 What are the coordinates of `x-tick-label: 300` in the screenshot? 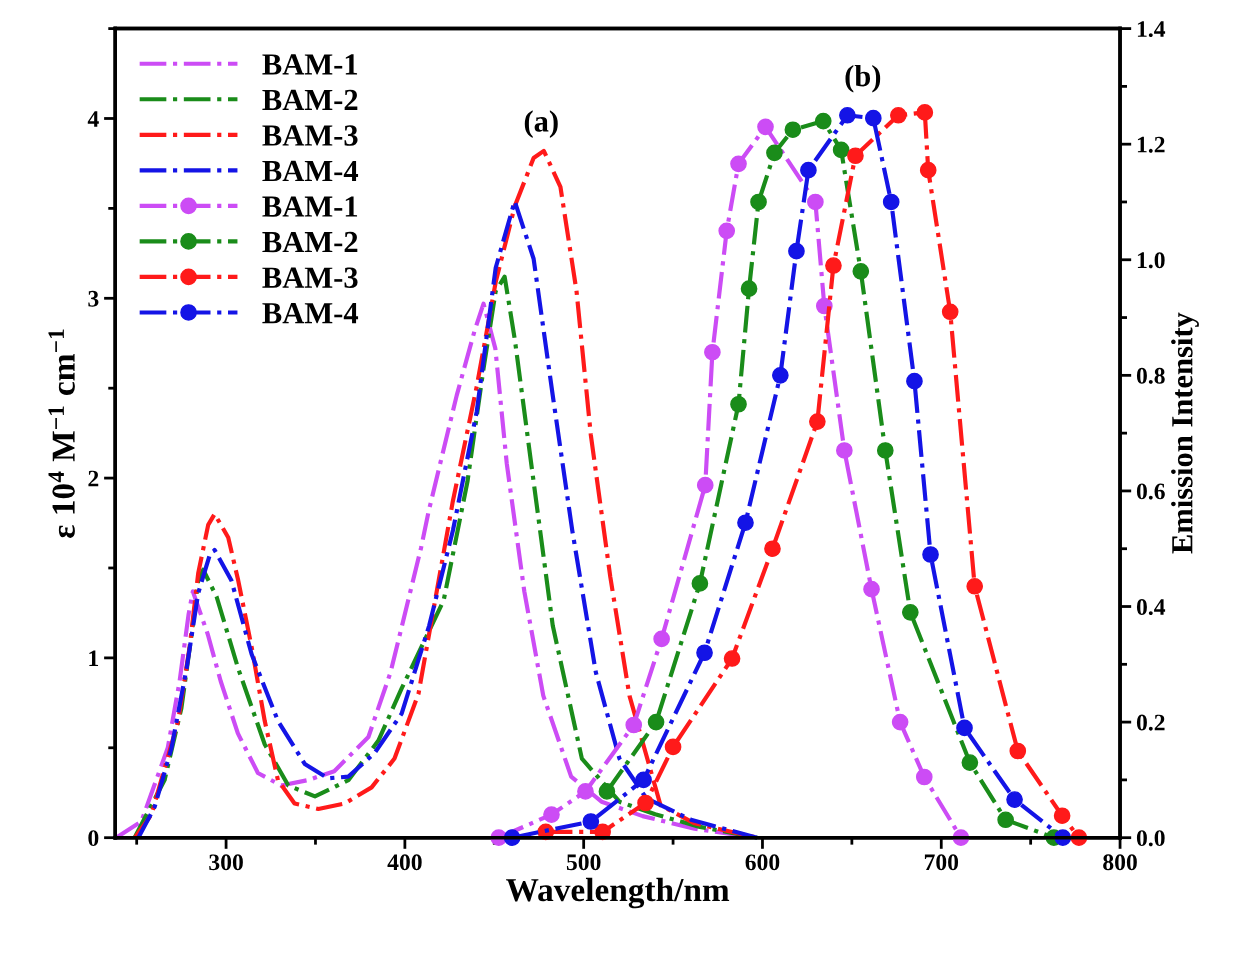 It's located at (226, 862).